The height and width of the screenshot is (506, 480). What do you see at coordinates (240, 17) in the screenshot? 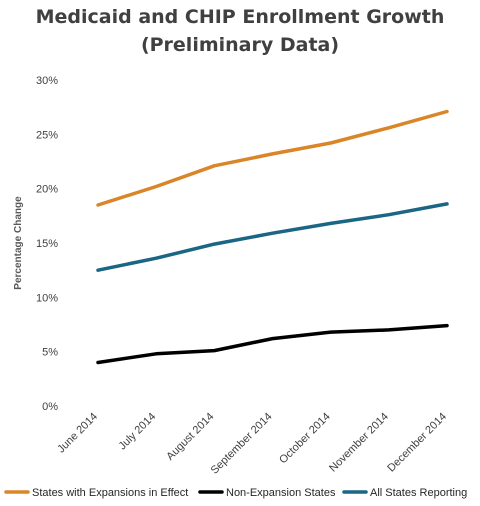
I see `chart-title: Medicaid and CHIP Enrollment Growth` at bounding box center [240, 17].